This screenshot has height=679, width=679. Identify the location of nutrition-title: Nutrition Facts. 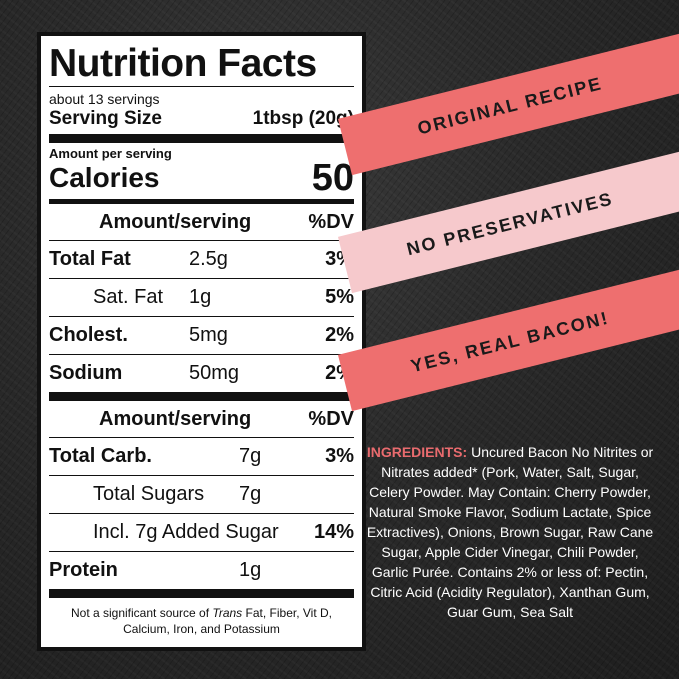
(183, 63).